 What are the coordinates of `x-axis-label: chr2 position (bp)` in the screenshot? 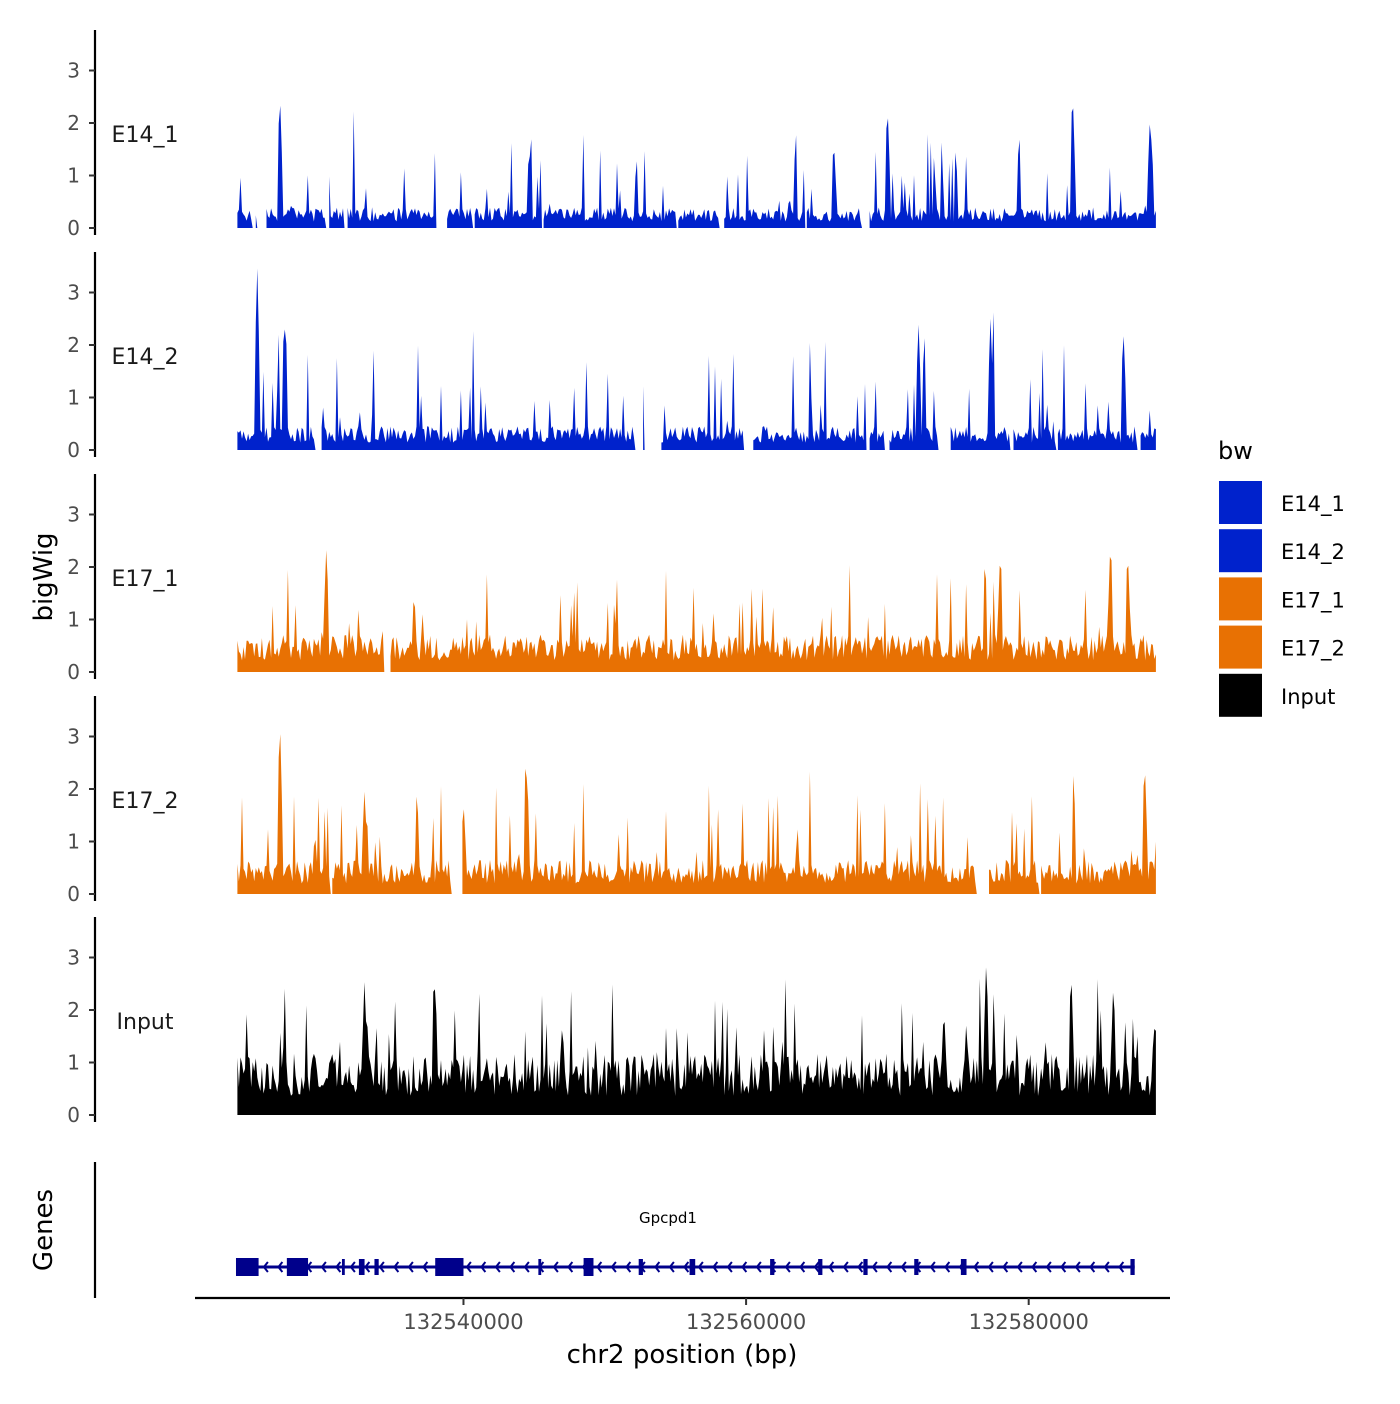 It's located at (682, 1355).